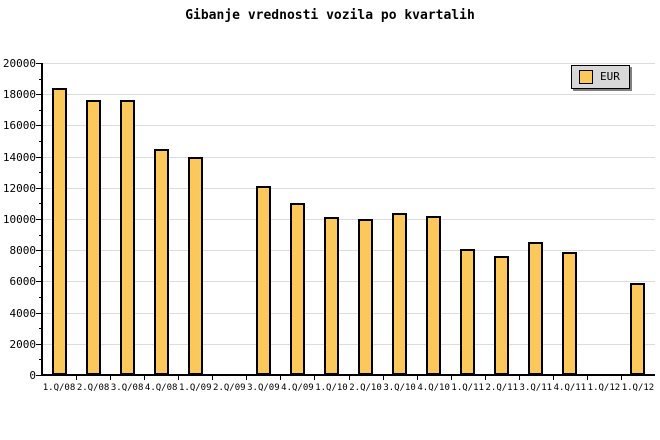  What do you see at coordinates (297, 388) in the screenshot?
I see `x-tick-label: 4.Q/09` at bounding box center [297, 388].